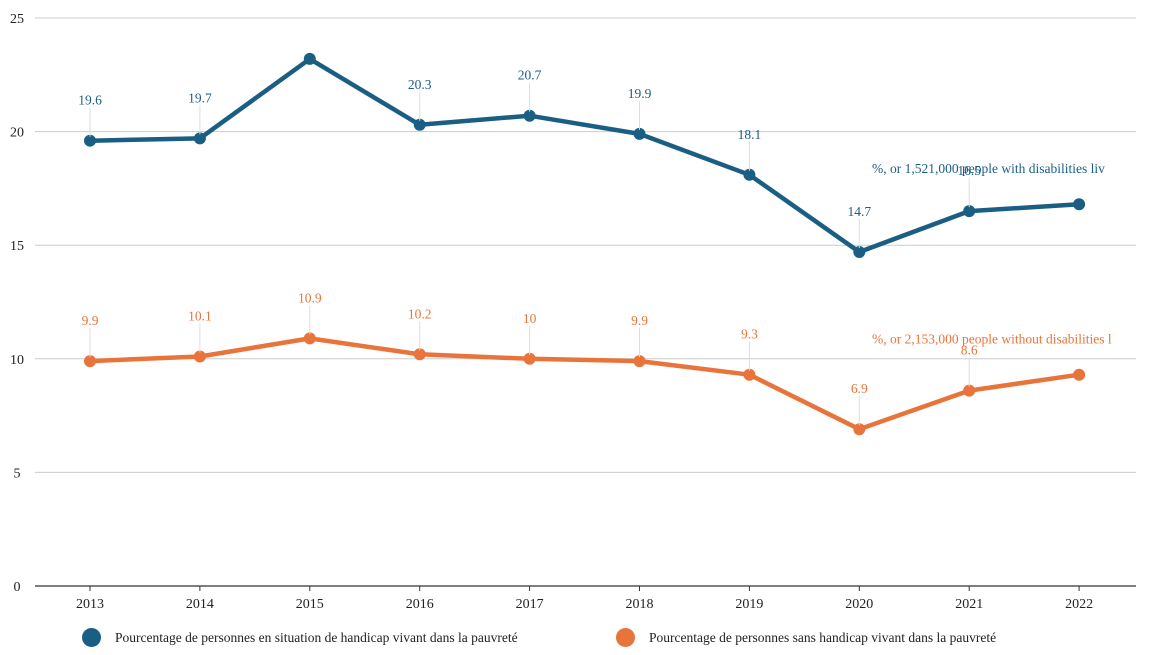  I want to click on data-label: 10, so click(530, 318).